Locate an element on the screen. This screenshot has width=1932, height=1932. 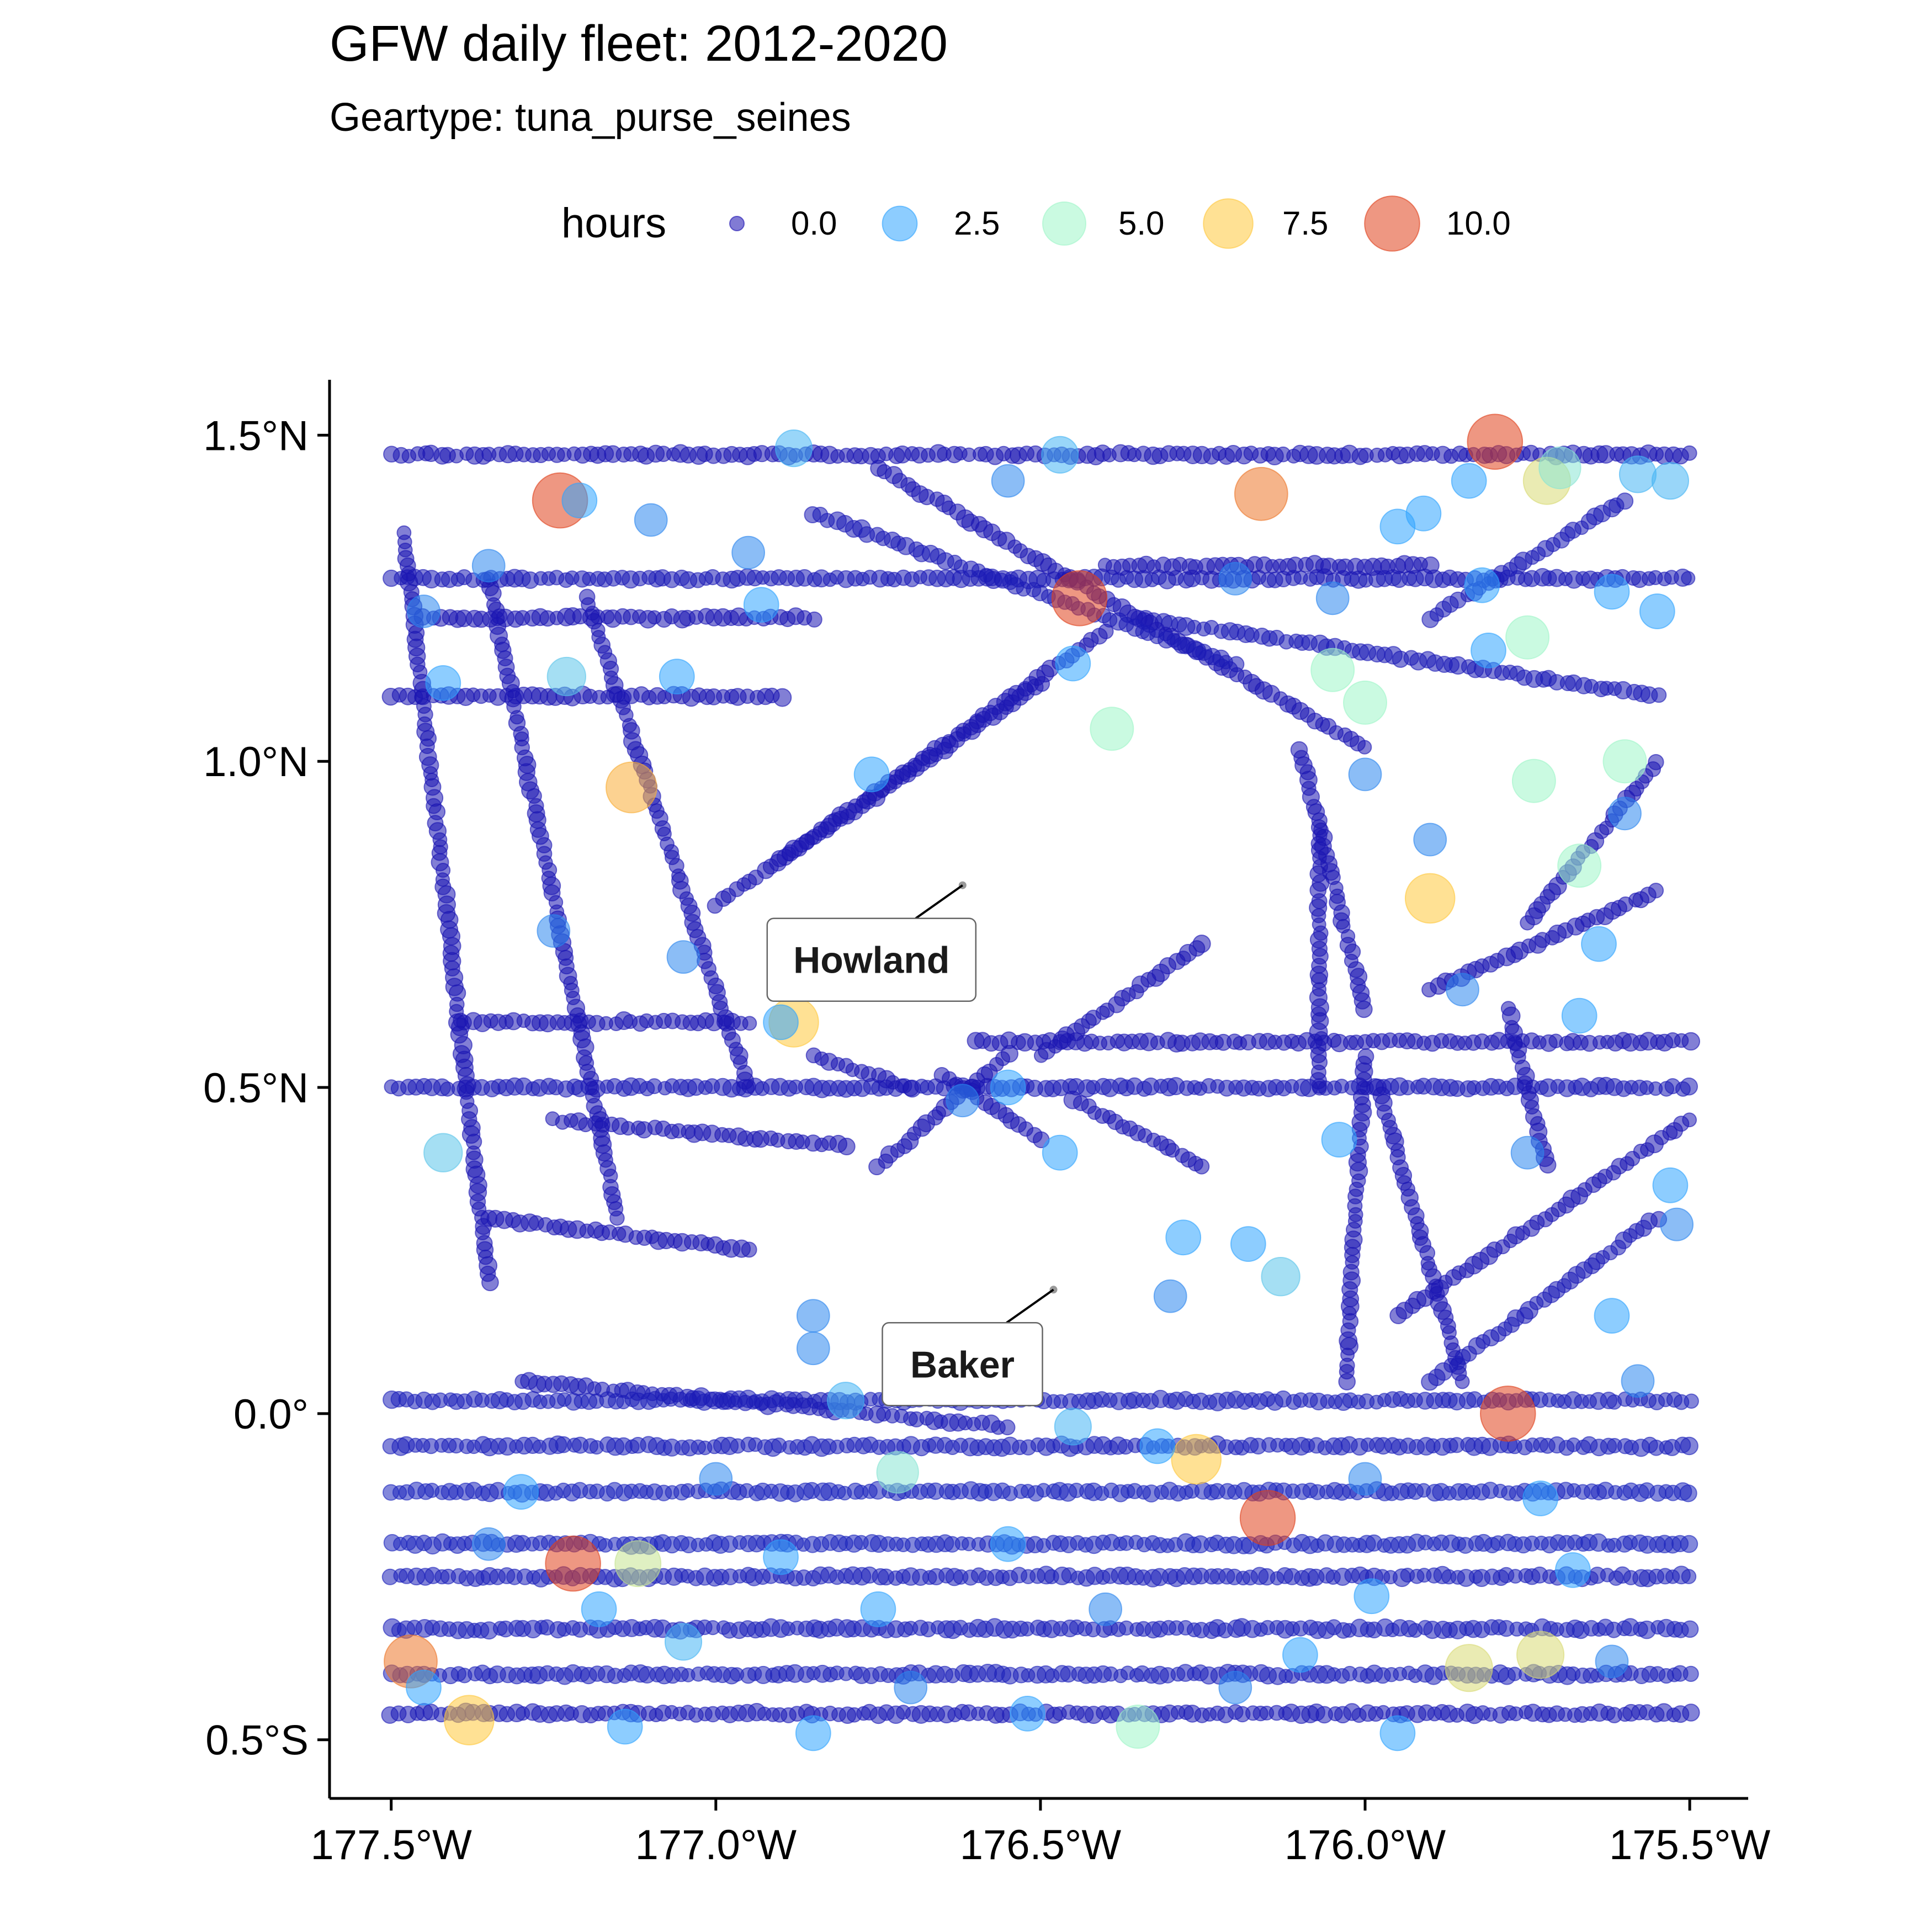
legend-items: 0.0 2.5 5.0 7.5 10.0 is located at coordinates (1120, 224).